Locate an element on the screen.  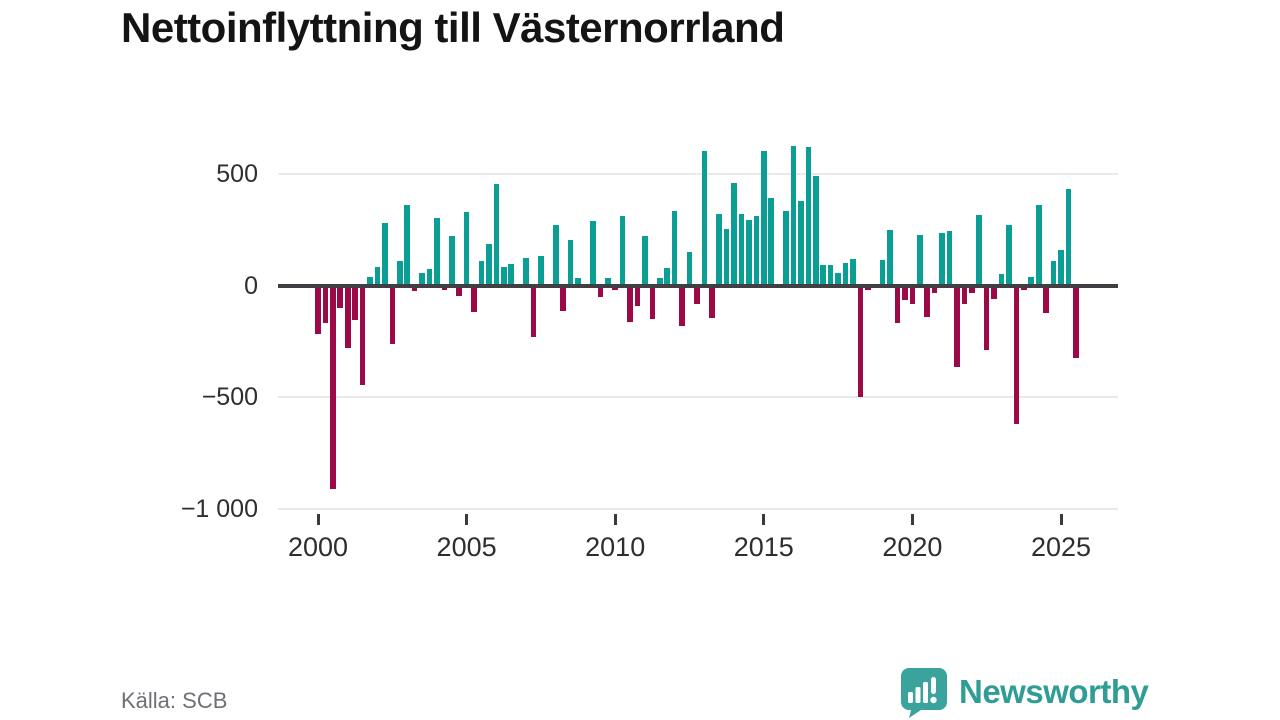
y-axis-label--500: −500 is located at coordinates (229, 397).